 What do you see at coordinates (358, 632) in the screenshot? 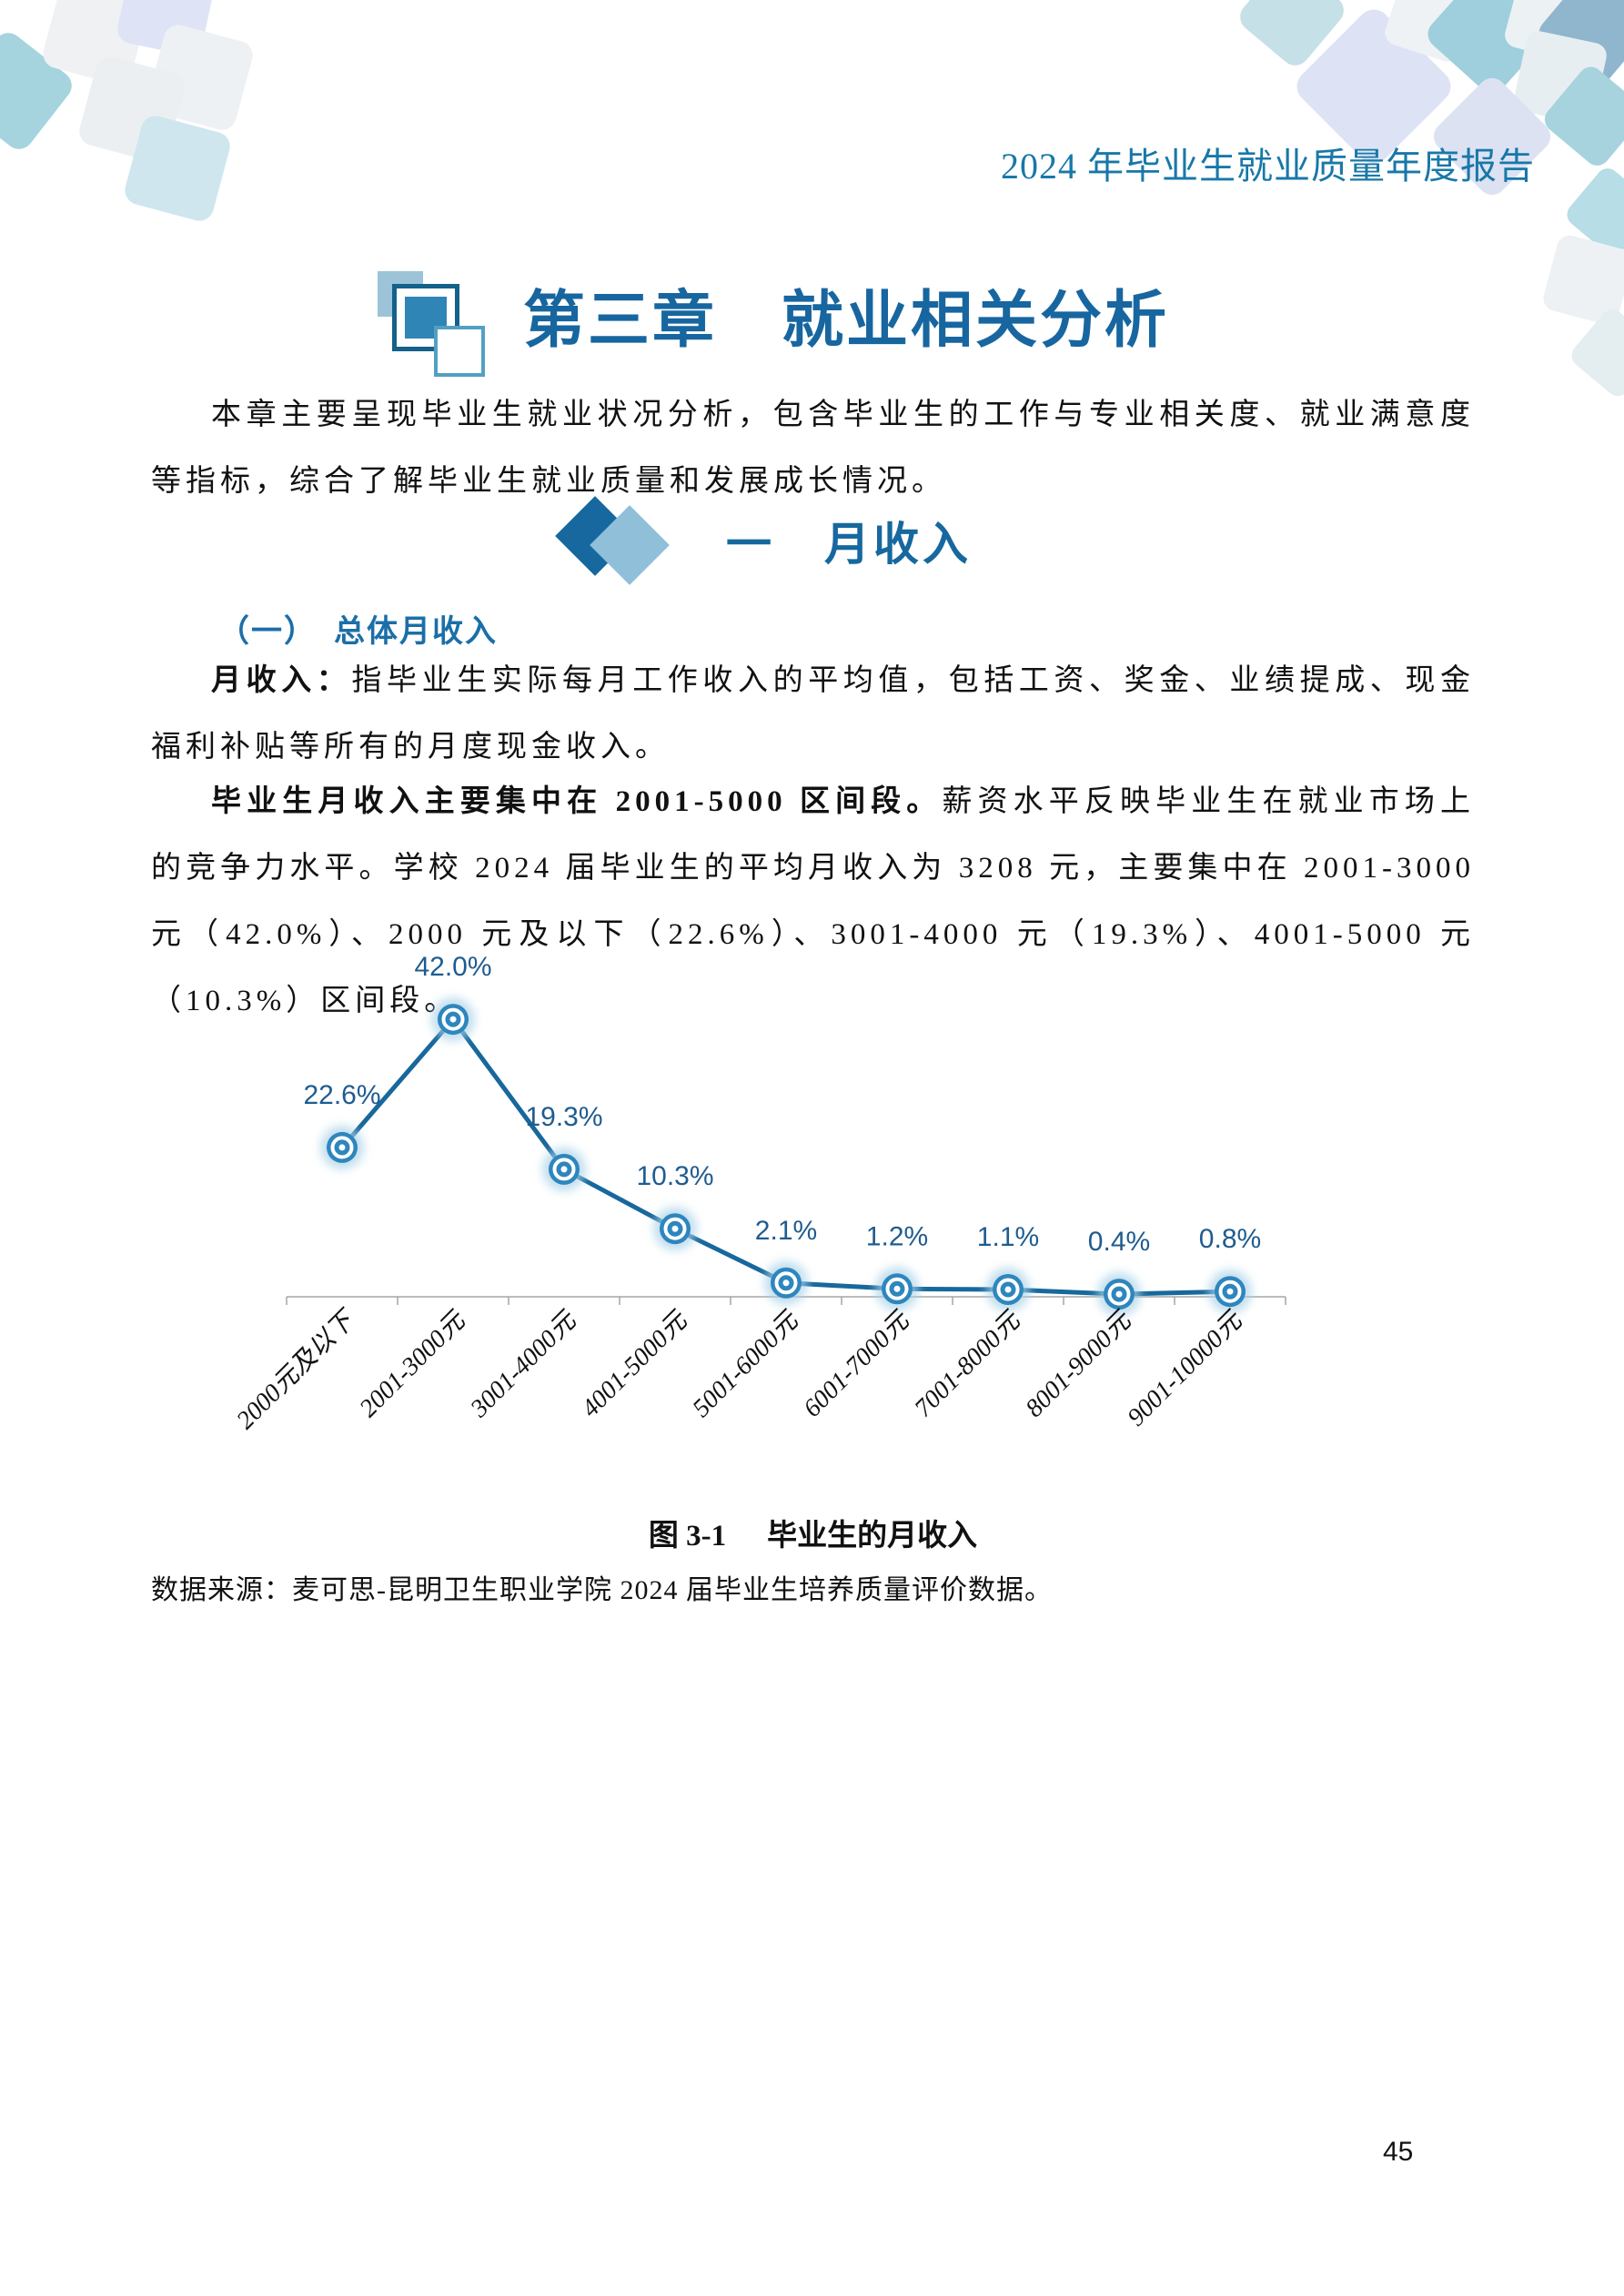
I see `subsection-title: （一） 总体月收入` at bounding box center [358, 632].